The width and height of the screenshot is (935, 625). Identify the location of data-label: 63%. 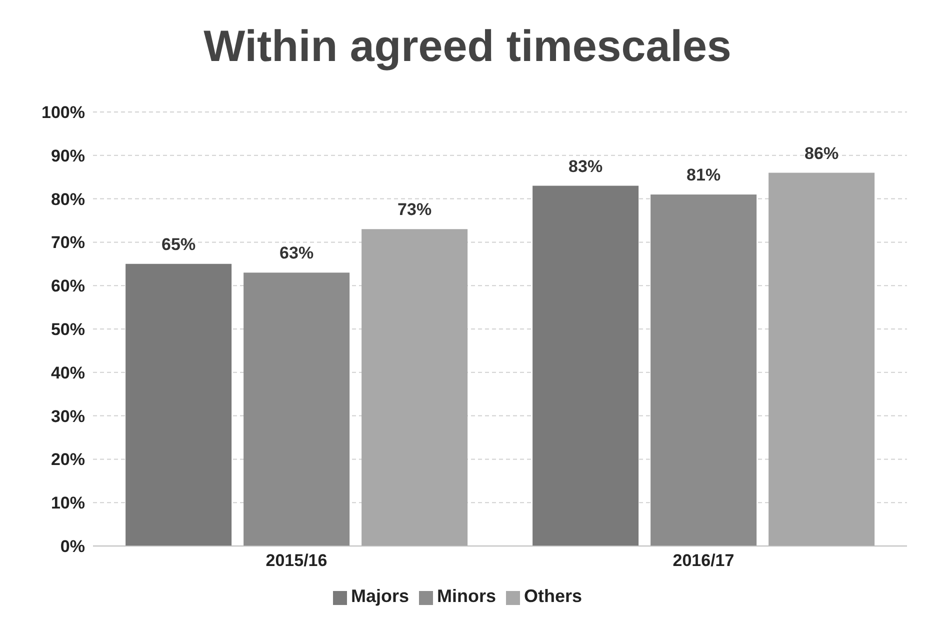
(297, 253).